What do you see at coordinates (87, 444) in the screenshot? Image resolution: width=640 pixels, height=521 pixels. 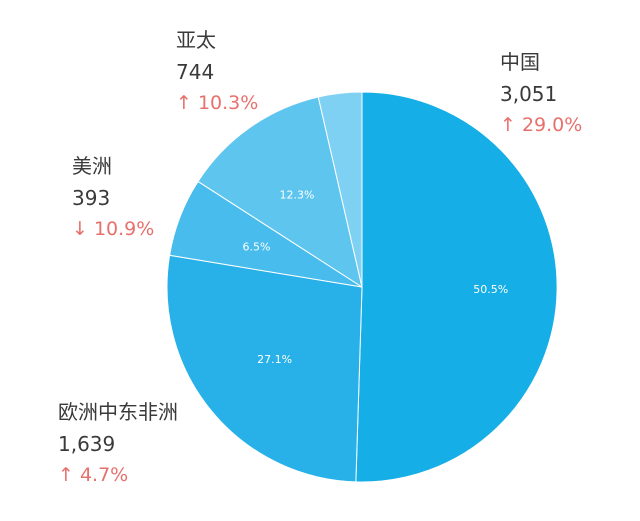 I see `label-value: 1,639` at bounding box center [87, 444].